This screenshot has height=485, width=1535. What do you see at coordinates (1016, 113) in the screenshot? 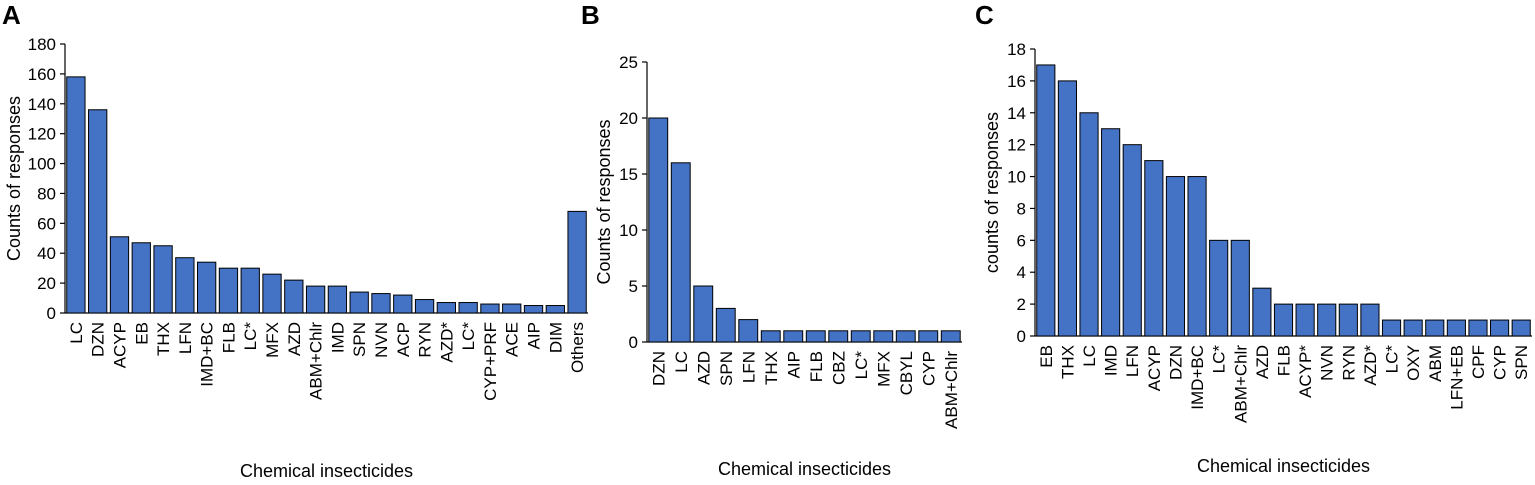
I see `y-tick-label-c: 14` at bounding box center [1016, 113].